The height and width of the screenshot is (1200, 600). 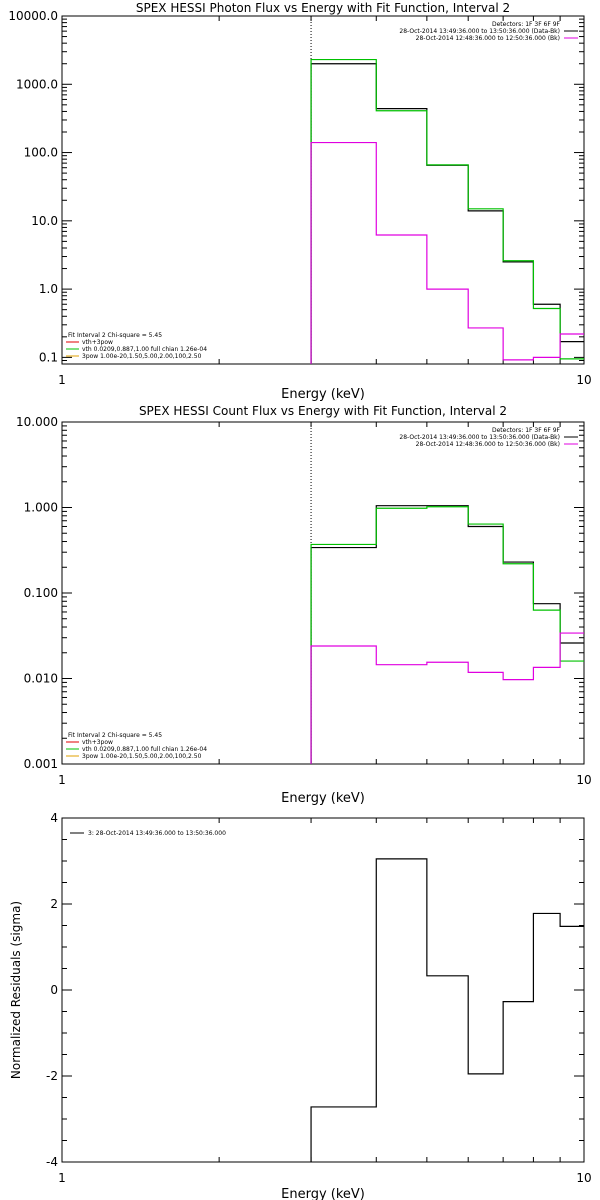 I want to click on y-tick-label: 0.1, so click(x=48, y=357).